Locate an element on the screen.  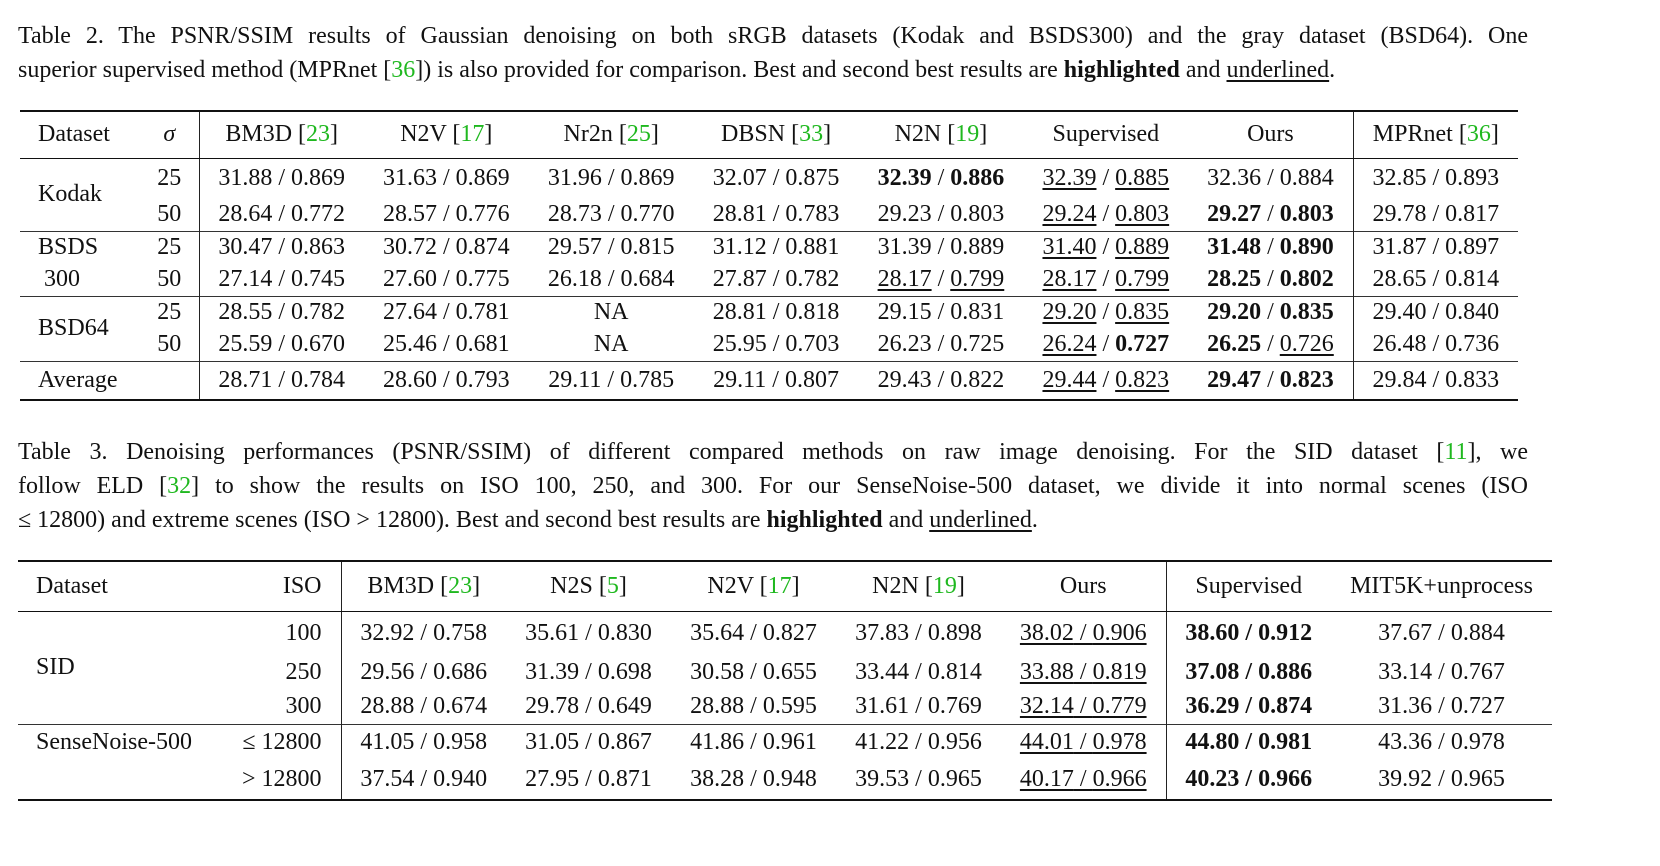
cell-value: 30.72 / 0.874 is located at coordinates (446, 247).